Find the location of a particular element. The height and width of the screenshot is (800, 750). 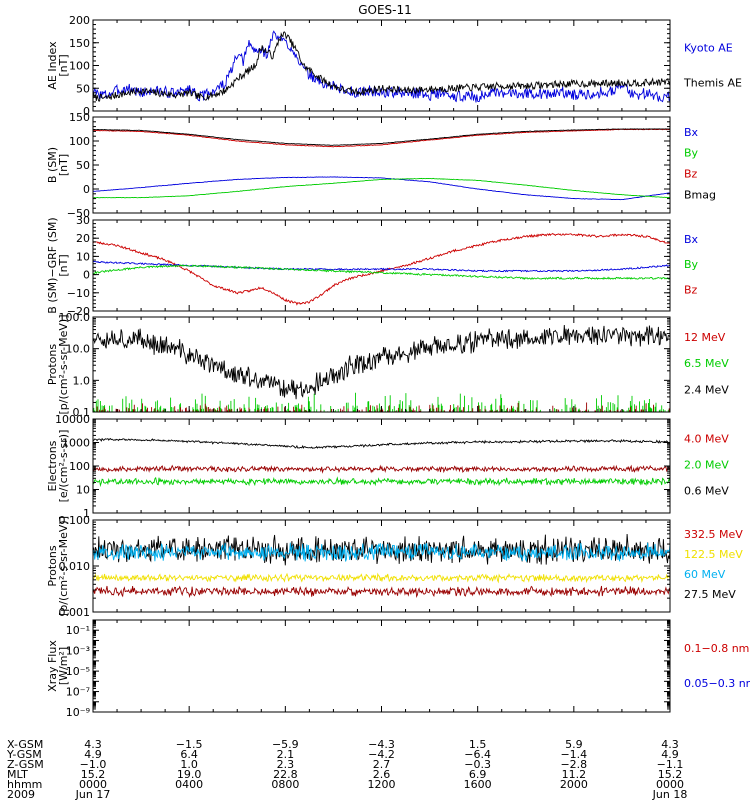

ephemeris-value: 1600 is located at coordinates (478, 784).